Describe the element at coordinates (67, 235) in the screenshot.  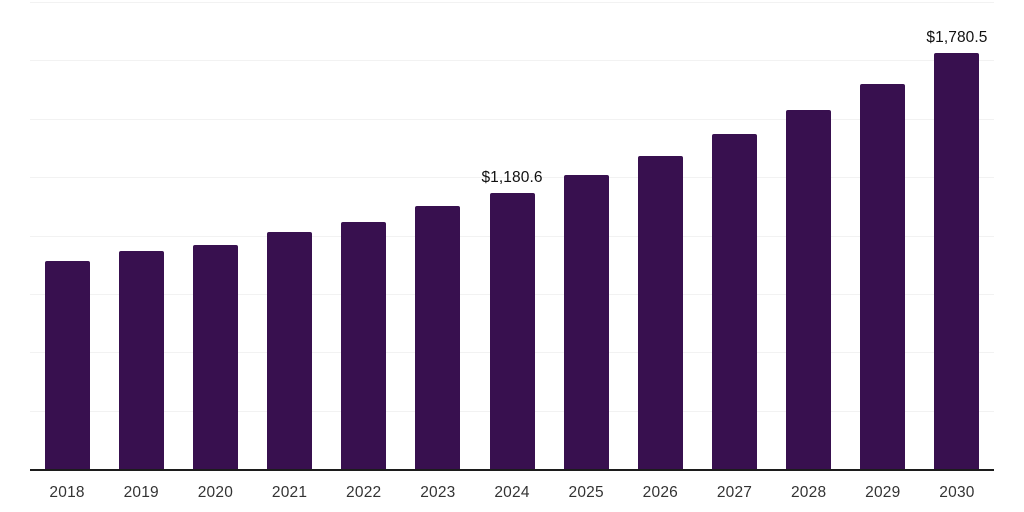
I see `bar-group-2018` at that location.